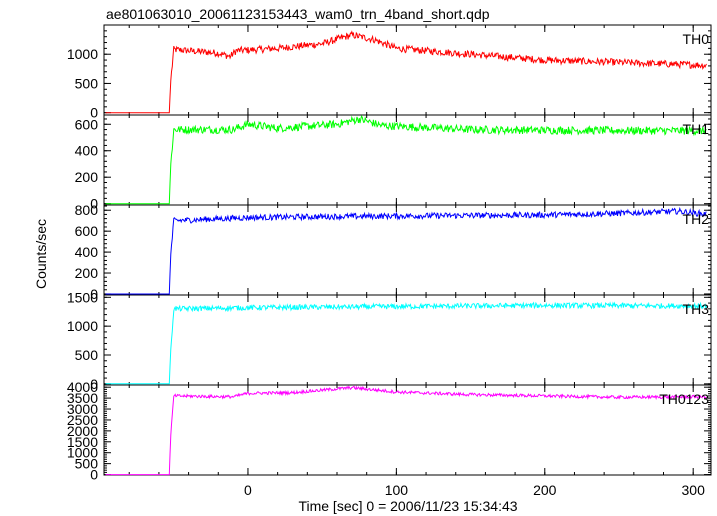 The height and width of the screenshot is (516, 717). Describe the element at coordinates (694, 490) in the screenshot. I see `x-tick-label: 300` at that location.